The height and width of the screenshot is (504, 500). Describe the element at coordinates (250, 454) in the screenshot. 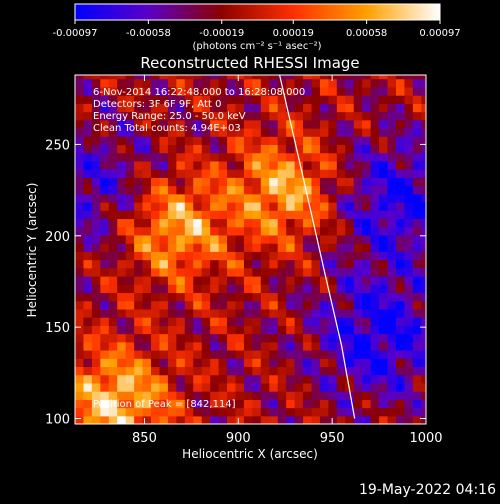

I see `x-axis-label: Heliocentric X (arcsec)` at that location.